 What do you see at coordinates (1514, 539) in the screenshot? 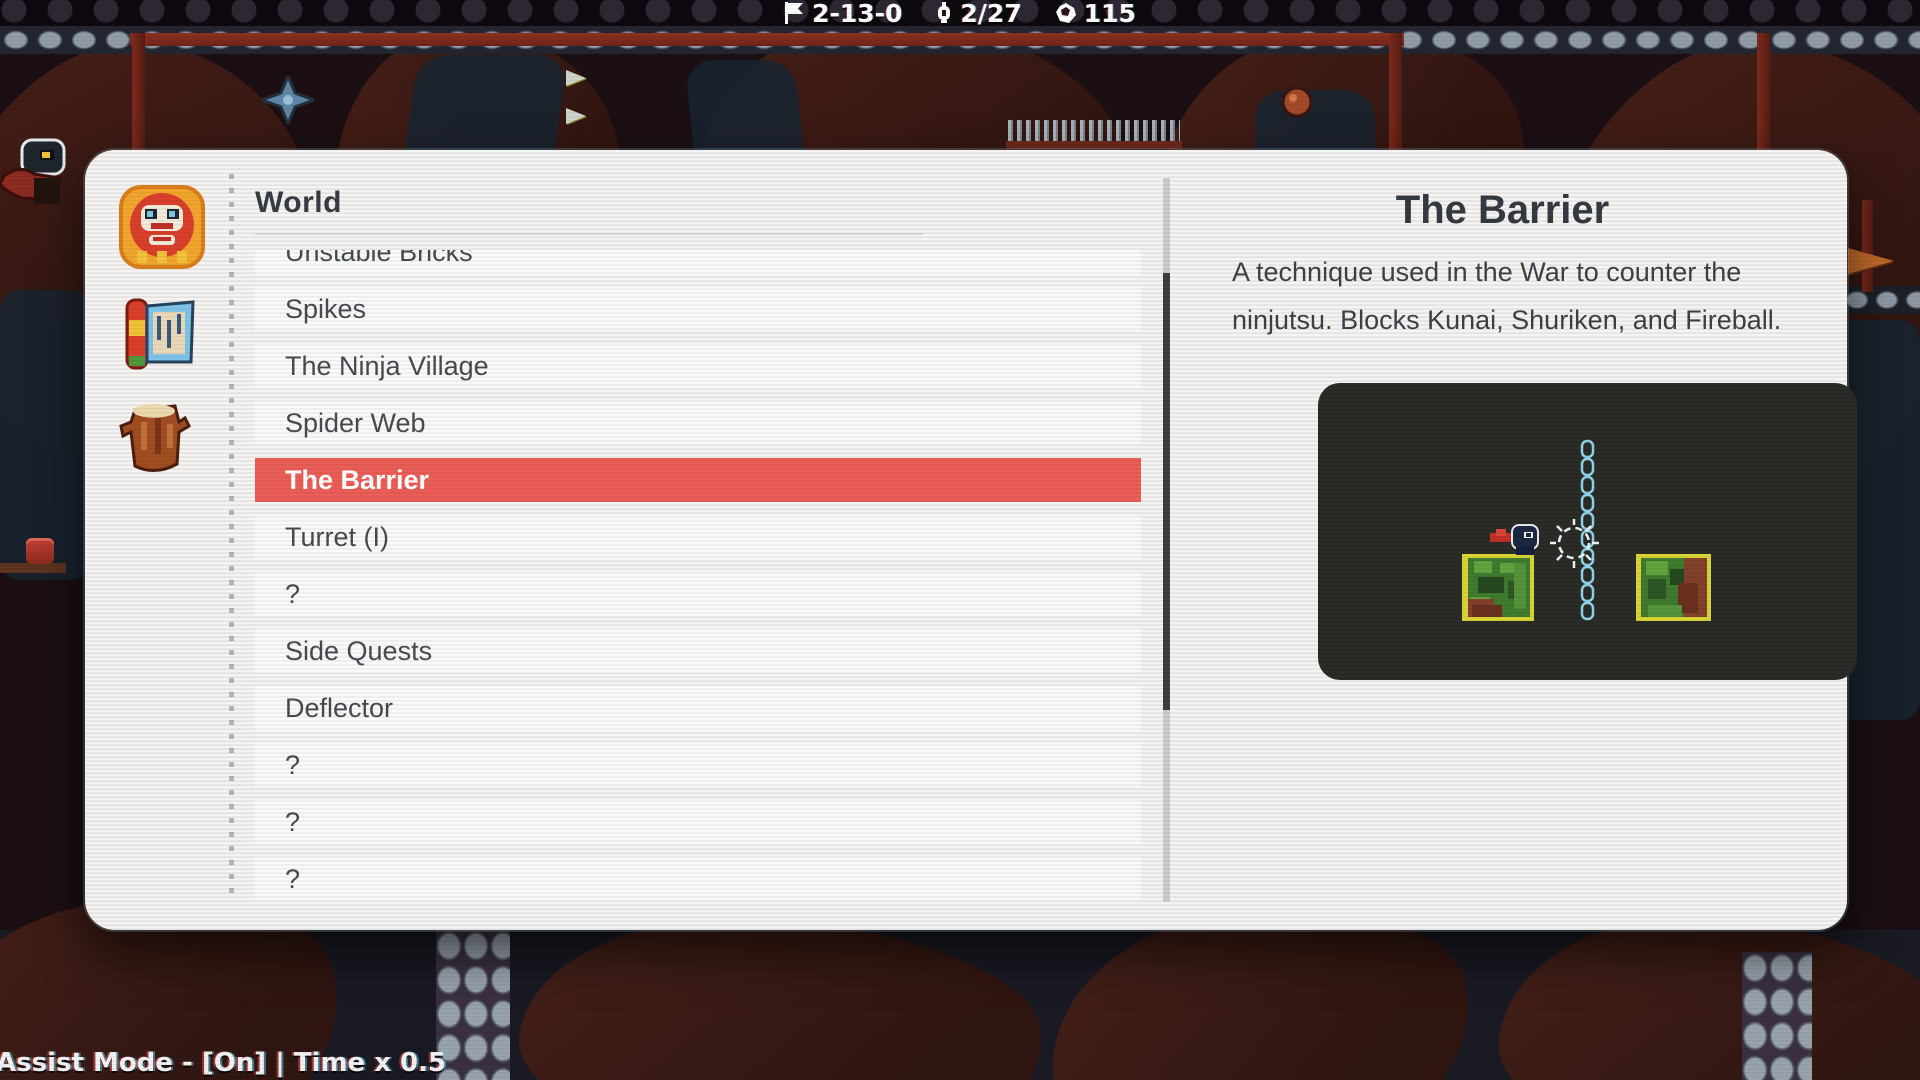
I see `ninja-sprite` at bounding box center [1514, 539].